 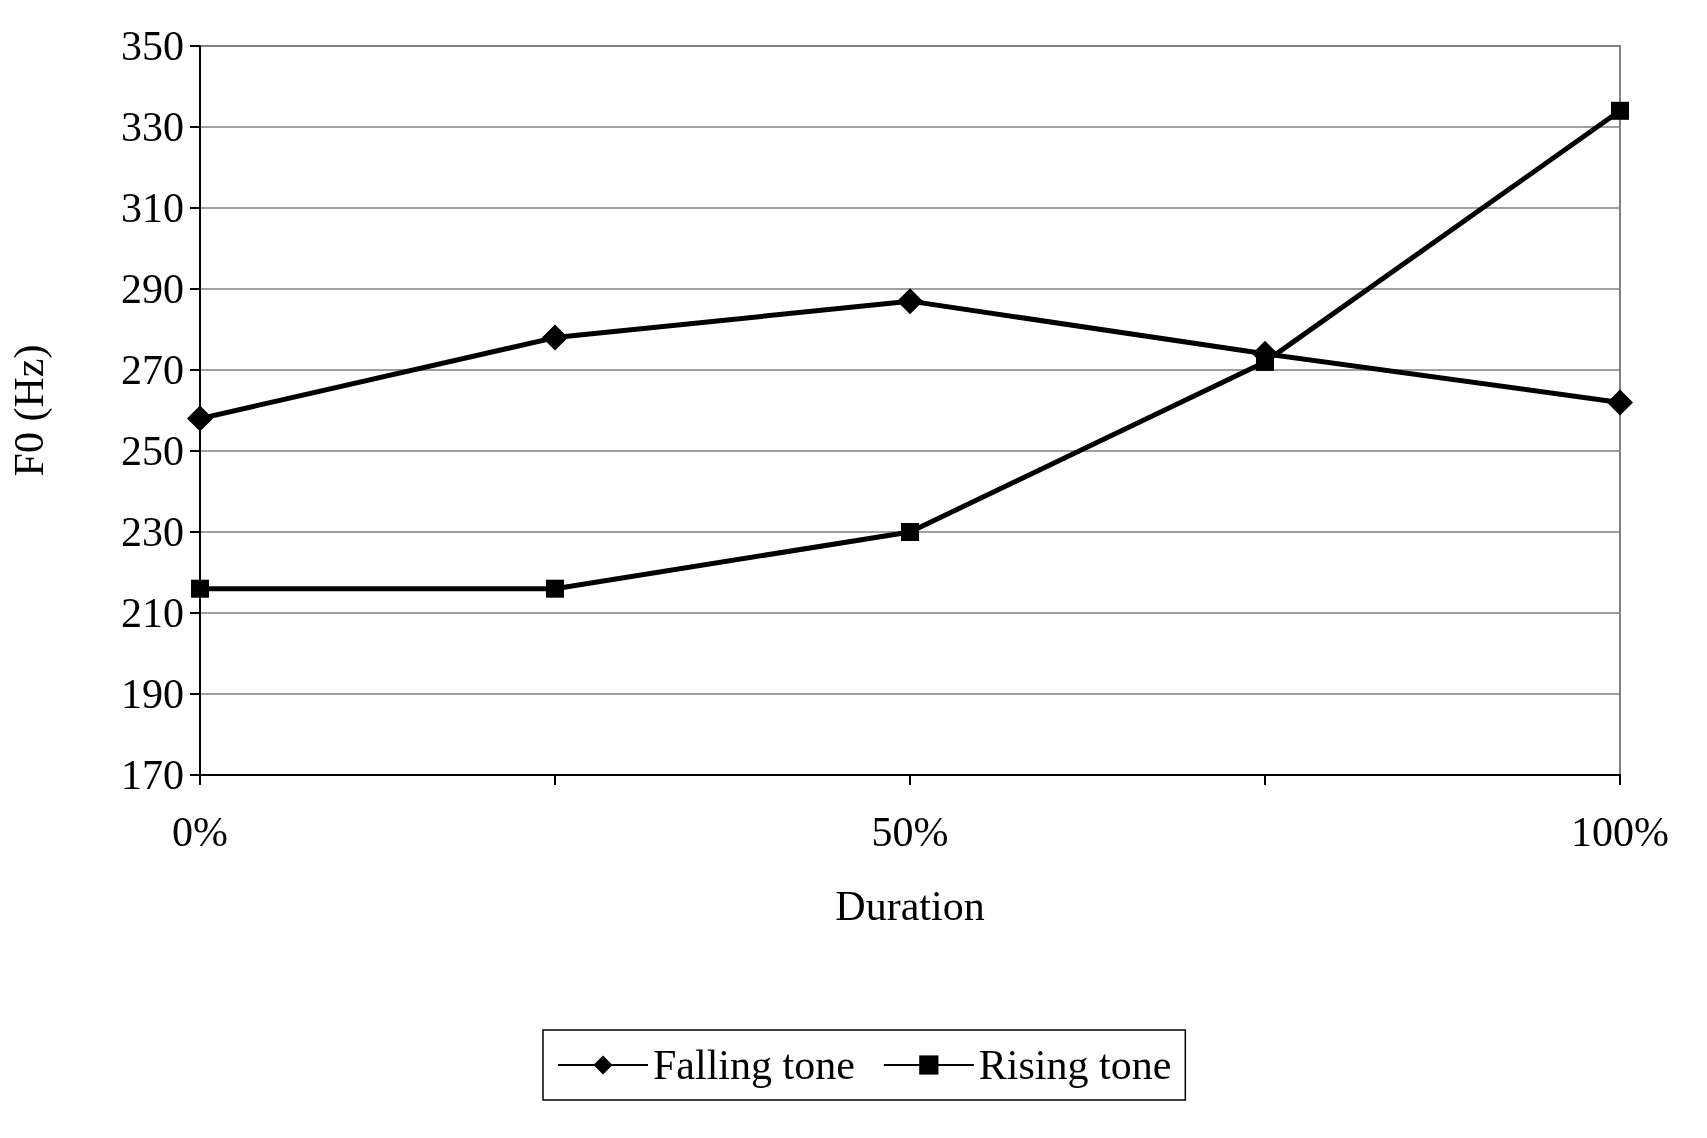 What do you see at coordinates (152, 613) in the screenshot?
I see `y-tick-label: 210` at bounding box center [152, 613].